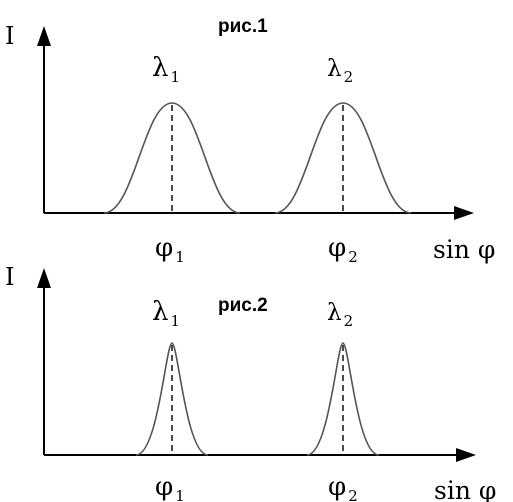 The height and width of the screenshot is (502, 513). Describe the element at coordinates (44, 36) in the screenshot. I see `panel-1-y-arrow` at that location.